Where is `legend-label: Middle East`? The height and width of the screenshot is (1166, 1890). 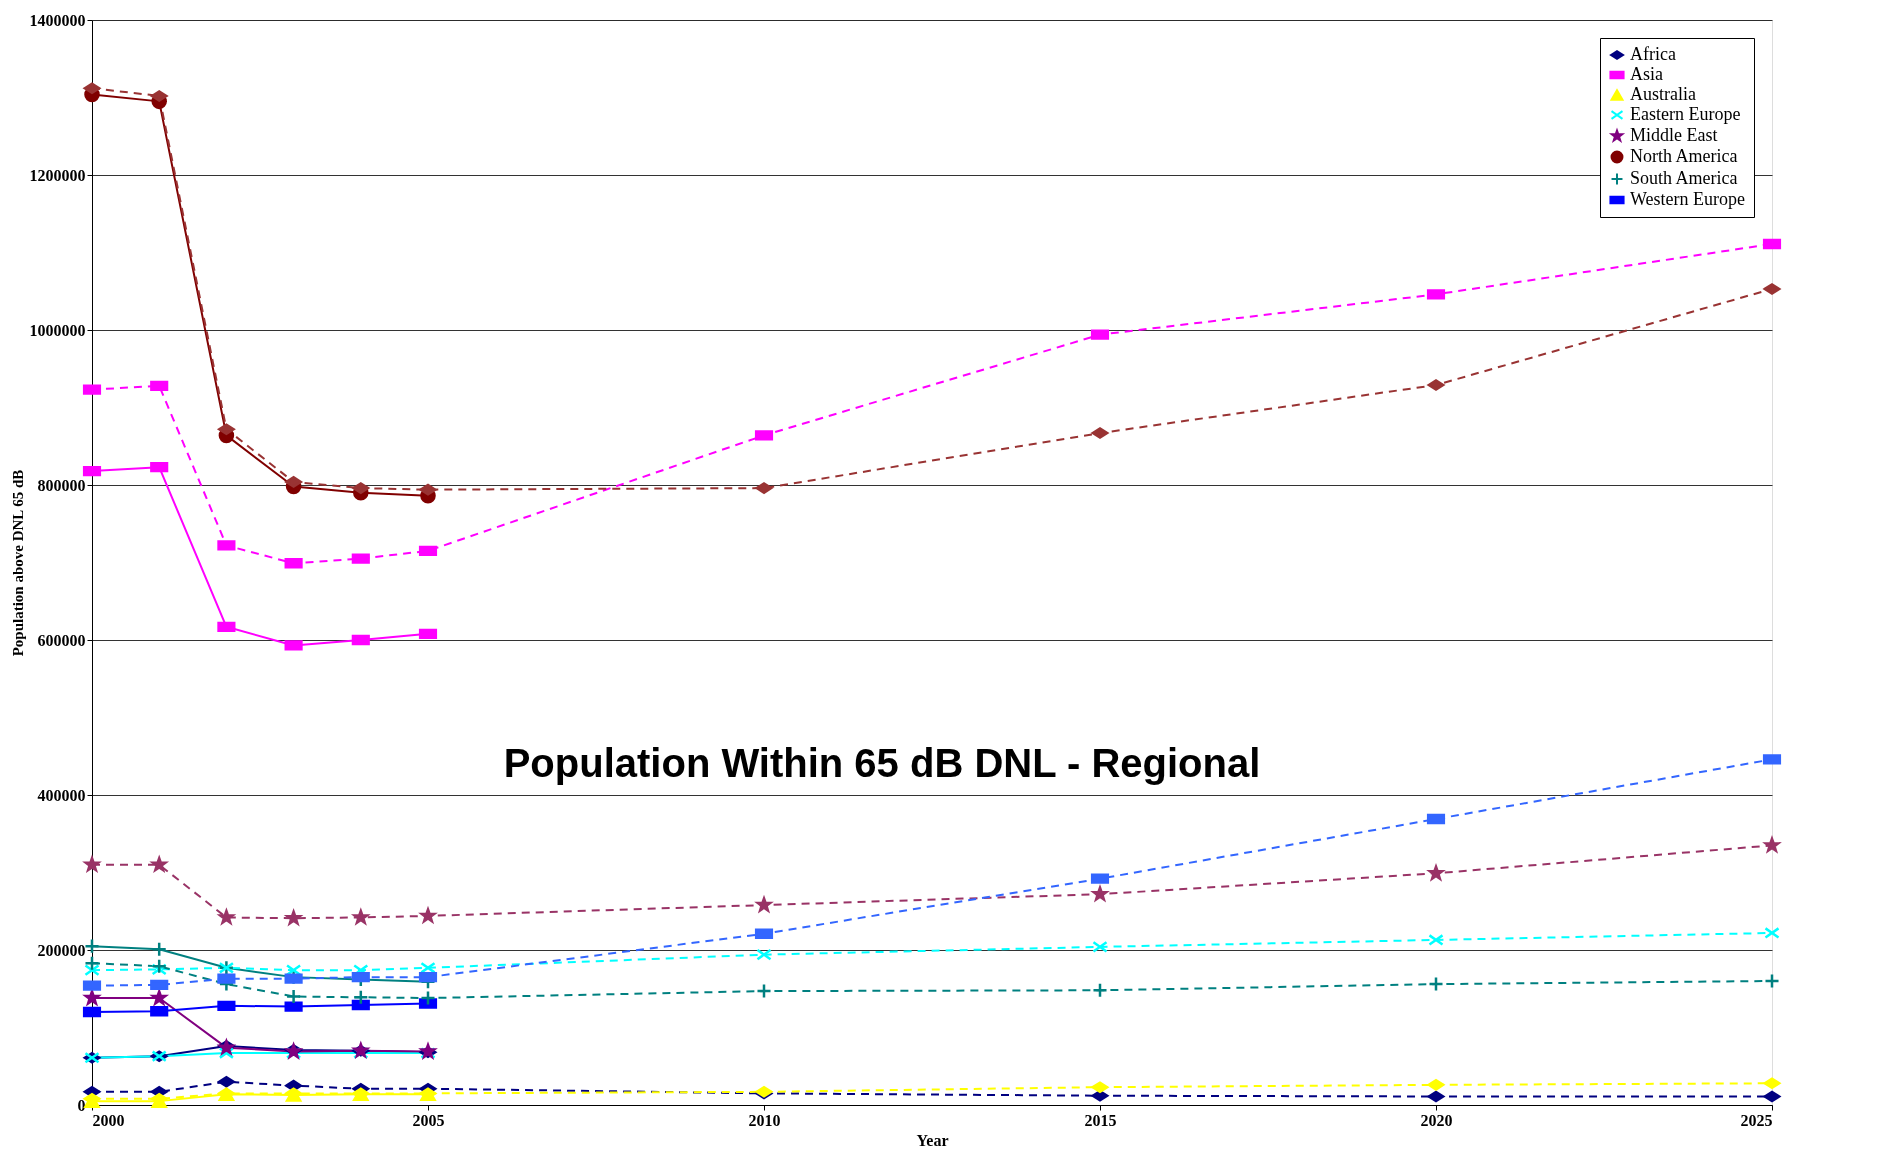 legend-label: Middle East is located at coordinates (1674, 135).